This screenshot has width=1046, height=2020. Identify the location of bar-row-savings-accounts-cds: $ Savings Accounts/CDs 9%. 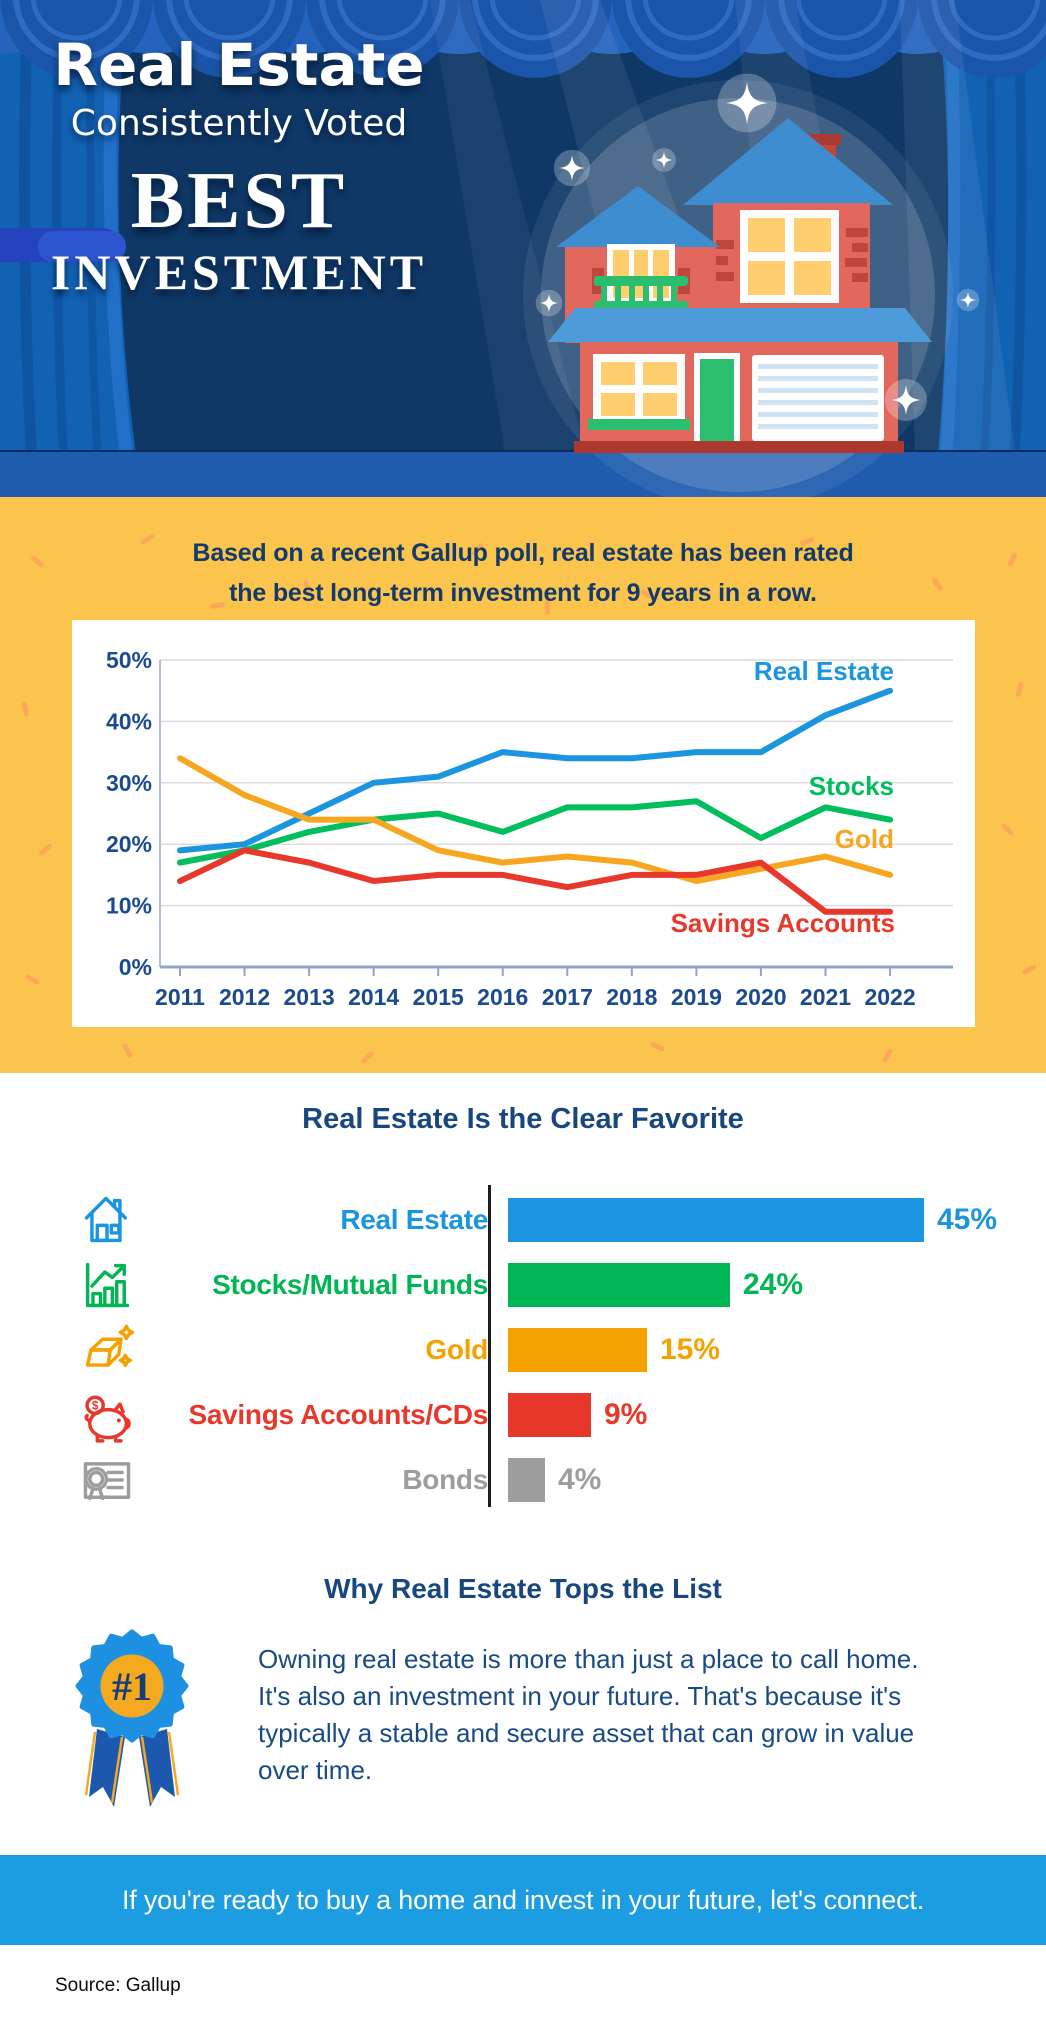
(361, 1418).